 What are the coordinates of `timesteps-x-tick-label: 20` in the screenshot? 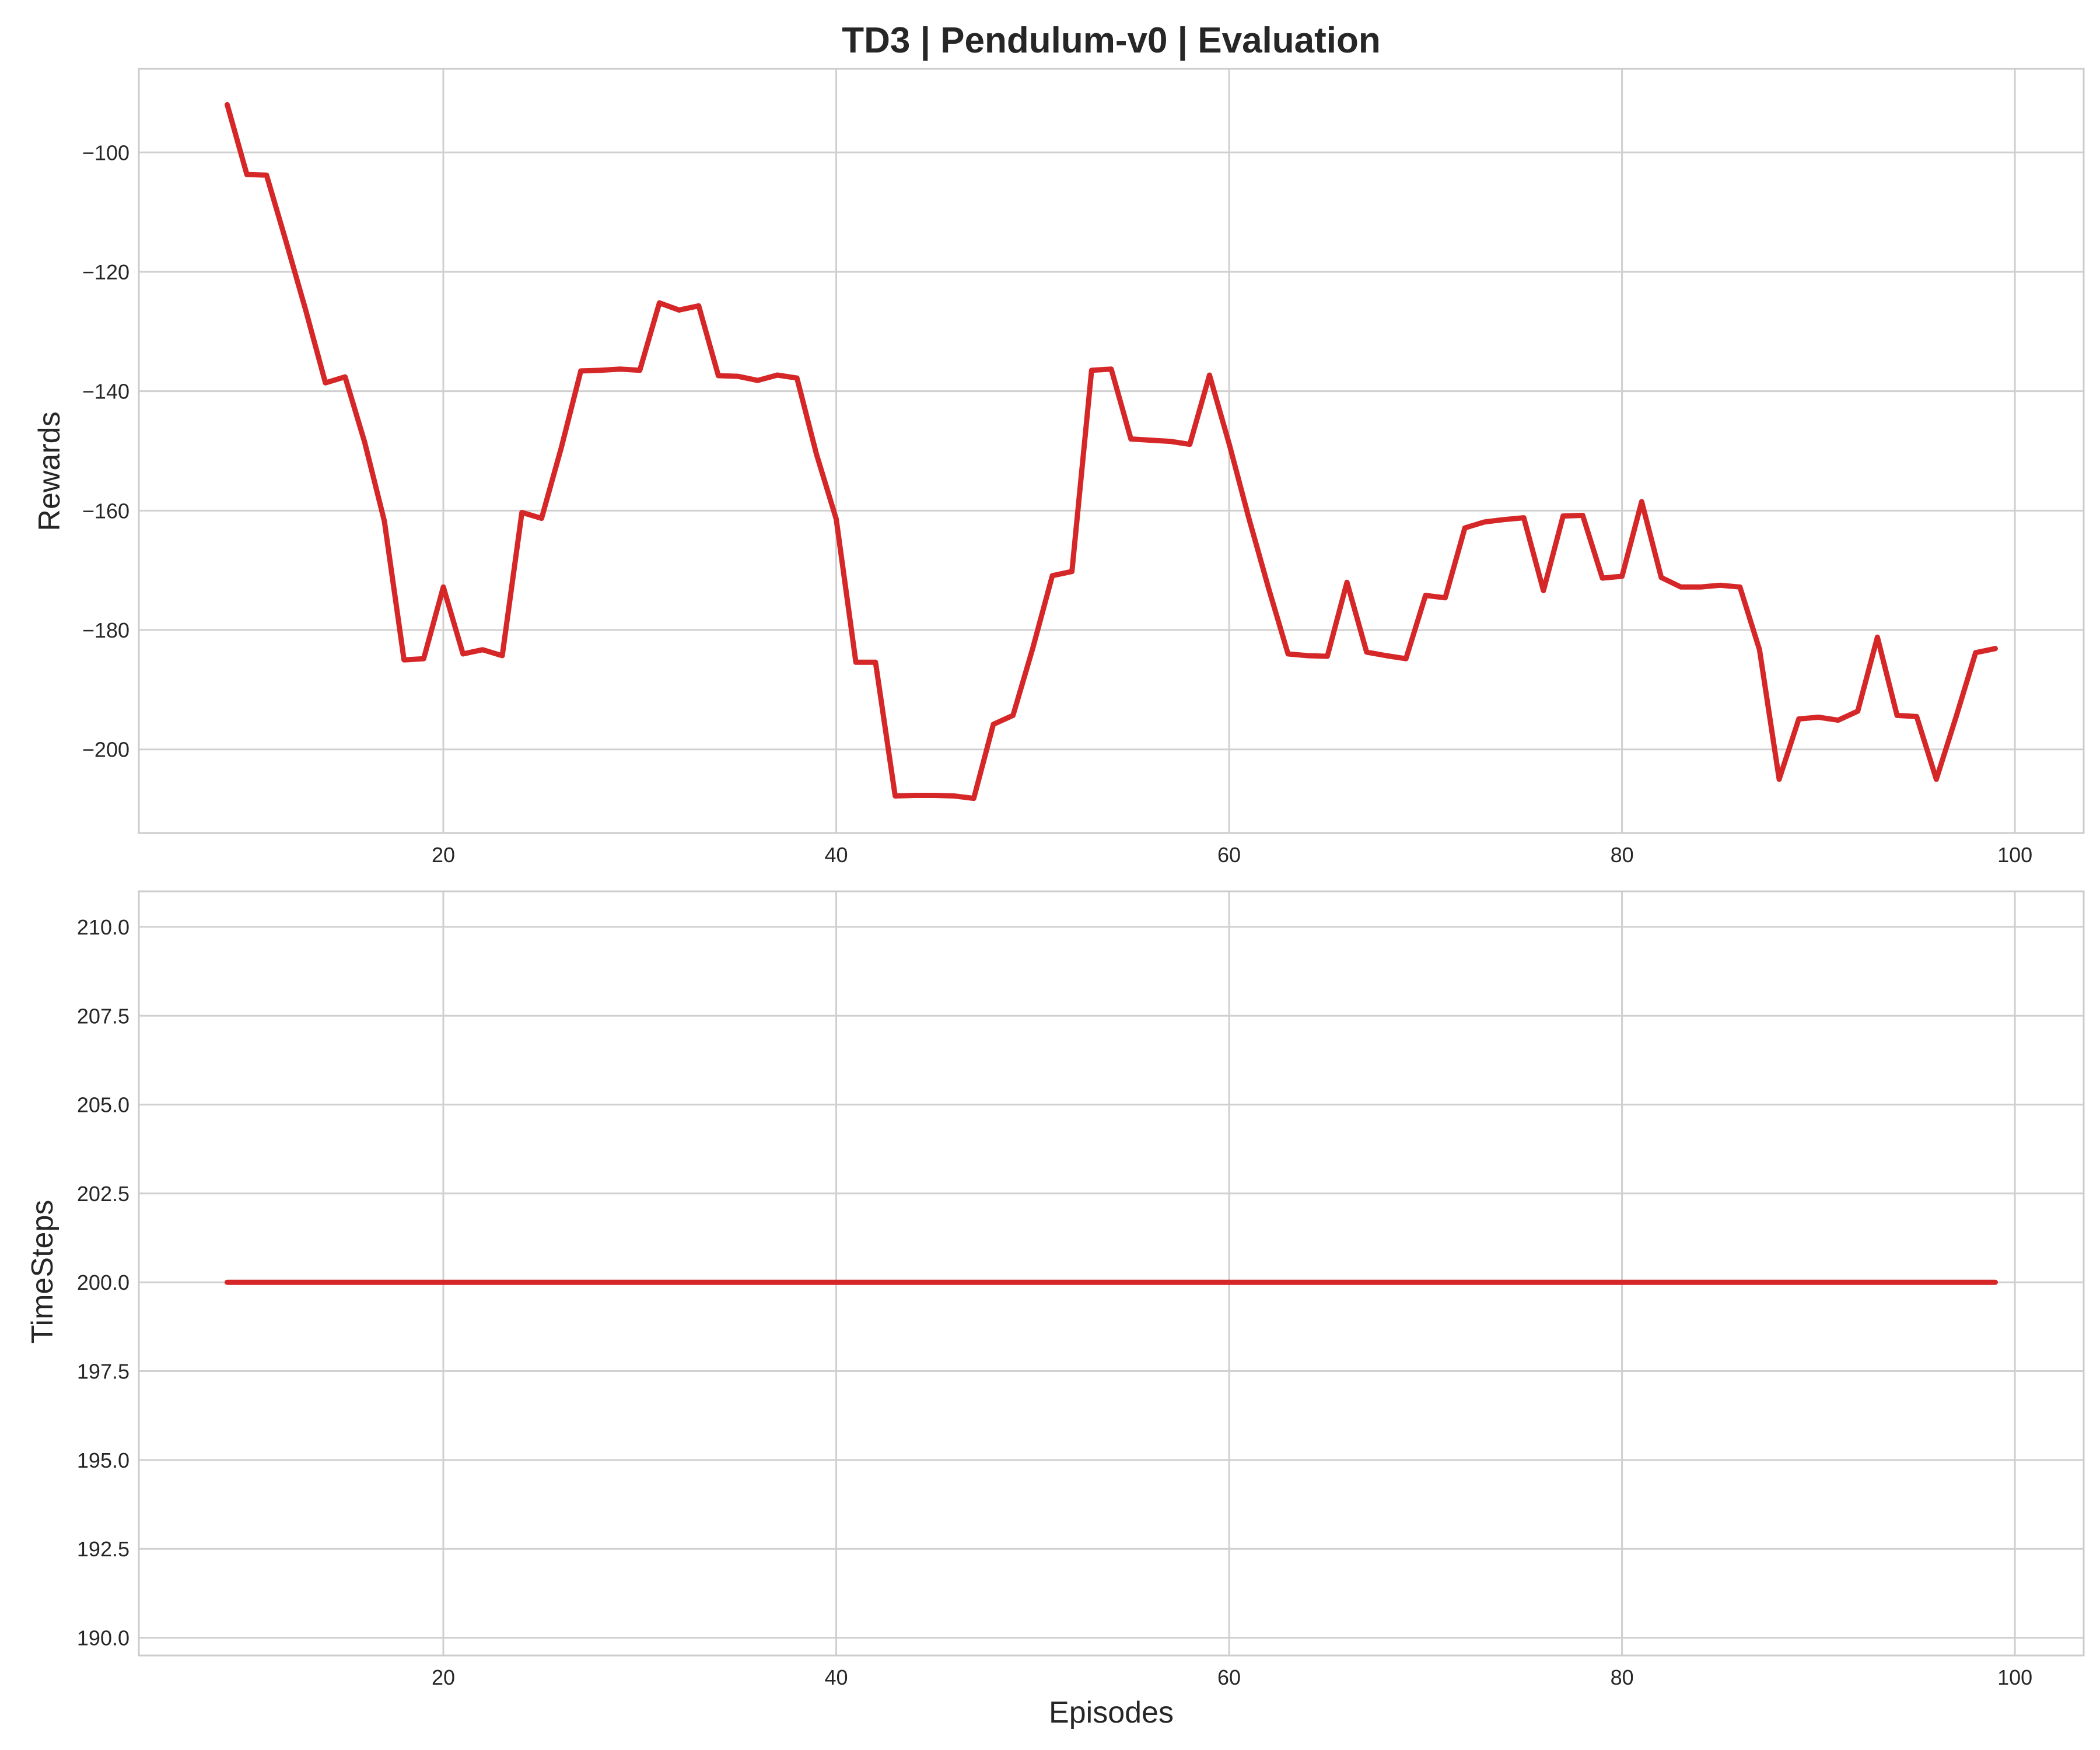 It's located at (443, 1677).